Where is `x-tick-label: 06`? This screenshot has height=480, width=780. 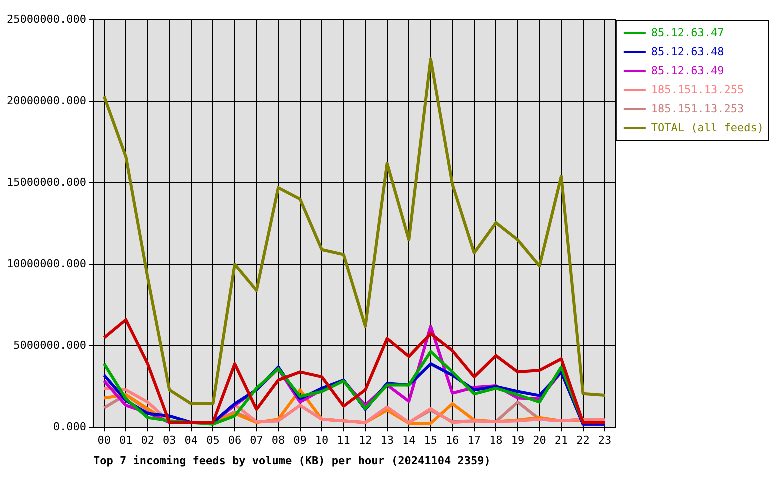 x-tick-label: 06 is located at coordinates (235, 441).